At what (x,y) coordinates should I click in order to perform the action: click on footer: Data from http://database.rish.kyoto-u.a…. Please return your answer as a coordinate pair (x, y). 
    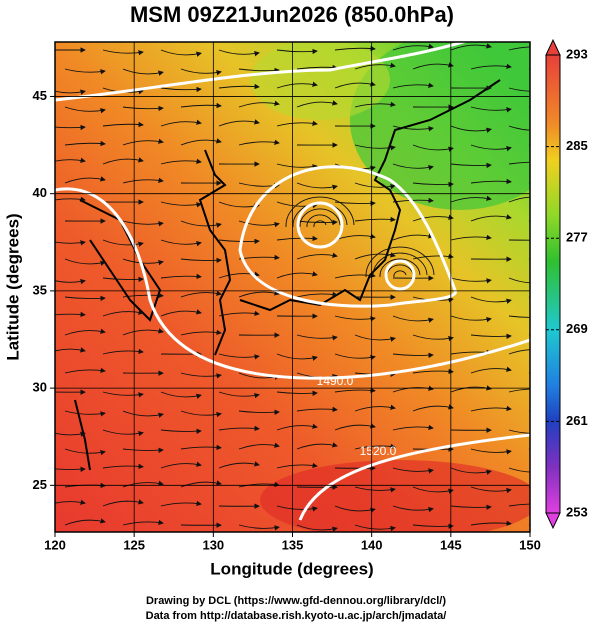
    Looking at the image, I should click on (296, 616).